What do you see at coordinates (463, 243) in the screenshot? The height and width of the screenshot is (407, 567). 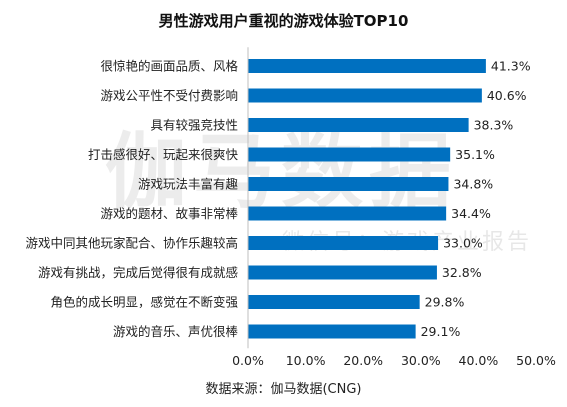 I see `data-label: 33.0%` at bounding box center [463, 243].